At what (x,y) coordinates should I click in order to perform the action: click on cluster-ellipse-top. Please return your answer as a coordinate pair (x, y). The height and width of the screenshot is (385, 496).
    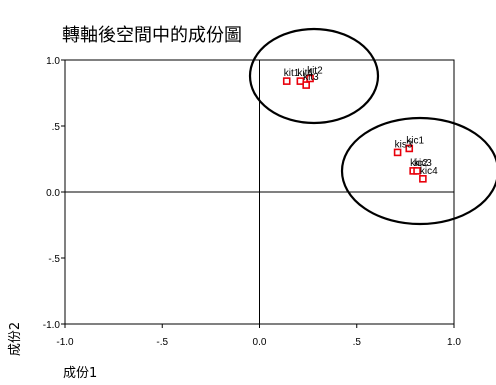
    Looking at the image, I should click on (314, 76).